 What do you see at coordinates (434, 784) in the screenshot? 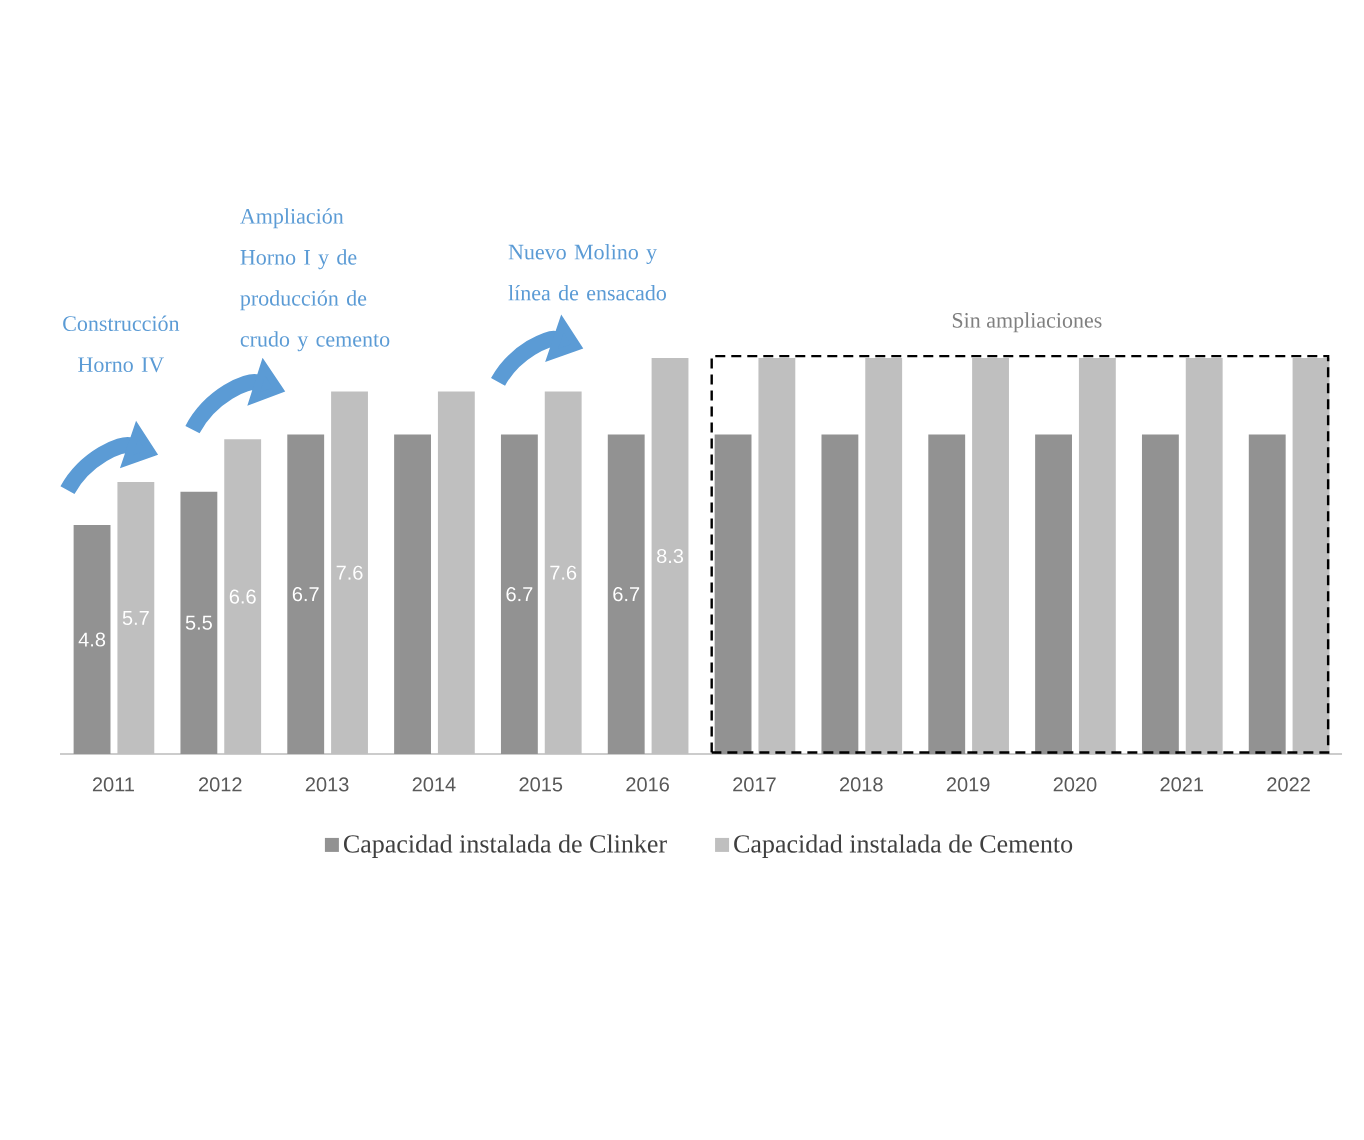
I see `x-tick-label: 2014` at bounding box center [434, 784].